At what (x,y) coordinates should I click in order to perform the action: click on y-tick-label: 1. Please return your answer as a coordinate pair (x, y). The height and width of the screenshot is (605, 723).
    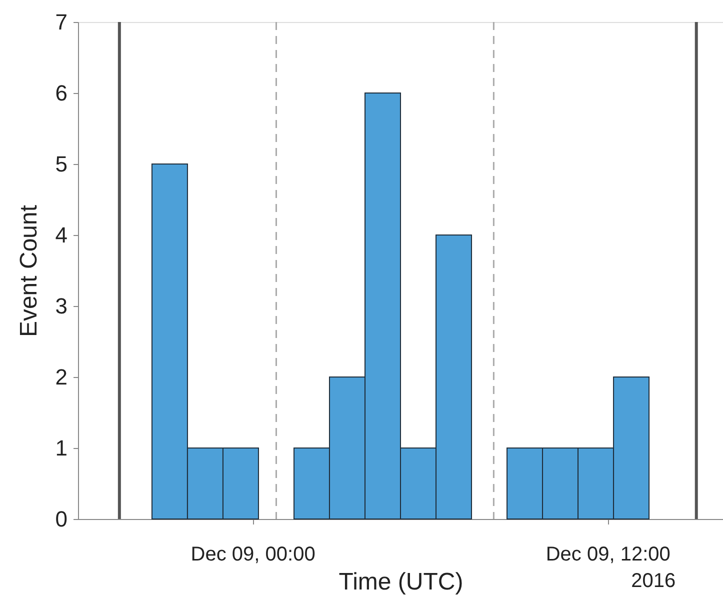
    Looking at the image, I should click on (61, 448).